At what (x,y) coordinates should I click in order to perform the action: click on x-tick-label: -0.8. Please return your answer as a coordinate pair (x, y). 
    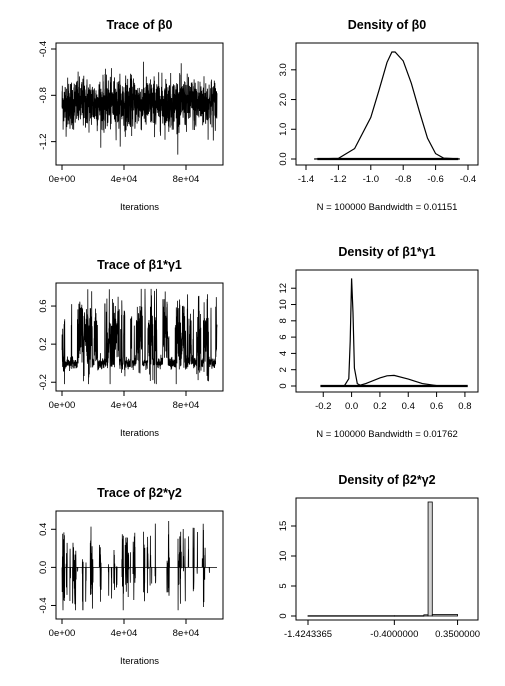
    Looking at the image, I should click on (403, 179).